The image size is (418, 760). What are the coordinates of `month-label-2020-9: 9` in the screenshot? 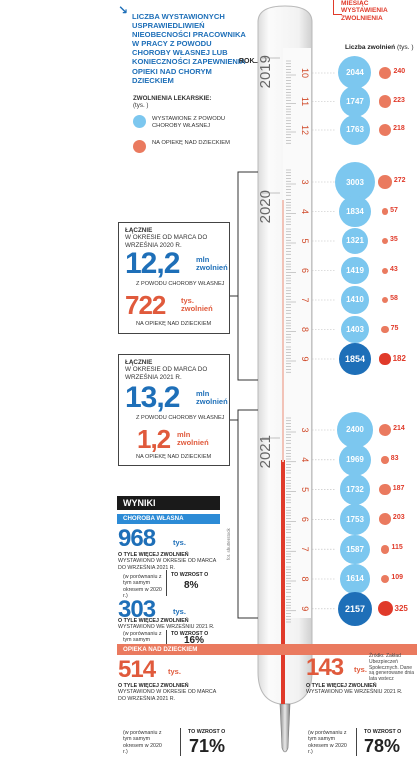 It's located at (305, 358).